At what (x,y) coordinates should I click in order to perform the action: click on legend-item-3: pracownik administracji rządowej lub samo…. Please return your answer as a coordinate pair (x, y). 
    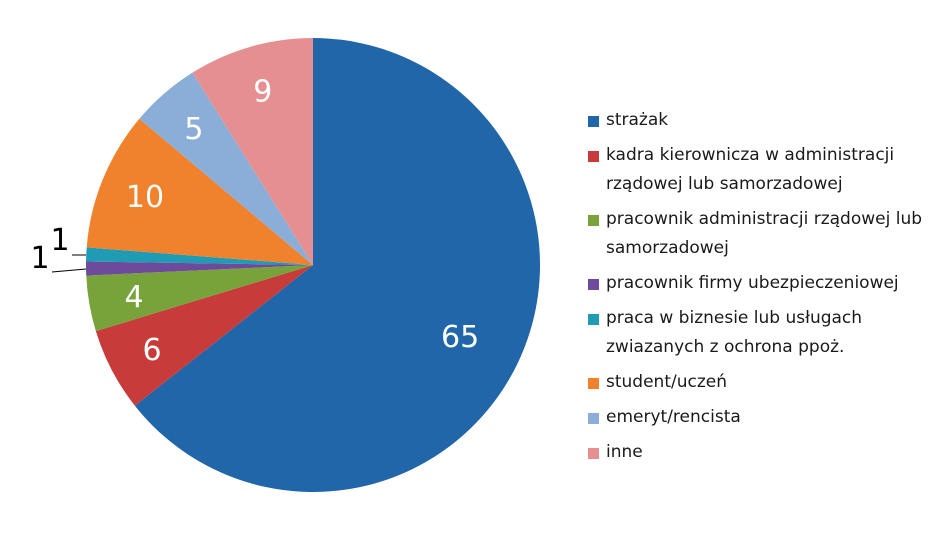
    Looking at the image, I should click on (760, 234).